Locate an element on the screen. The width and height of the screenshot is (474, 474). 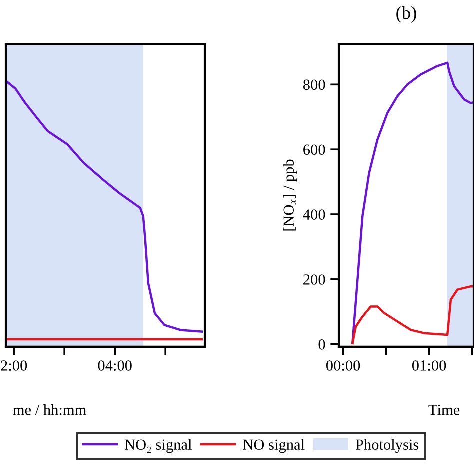
x-tick-label: 2:00 is located at coordinates (14, 365).